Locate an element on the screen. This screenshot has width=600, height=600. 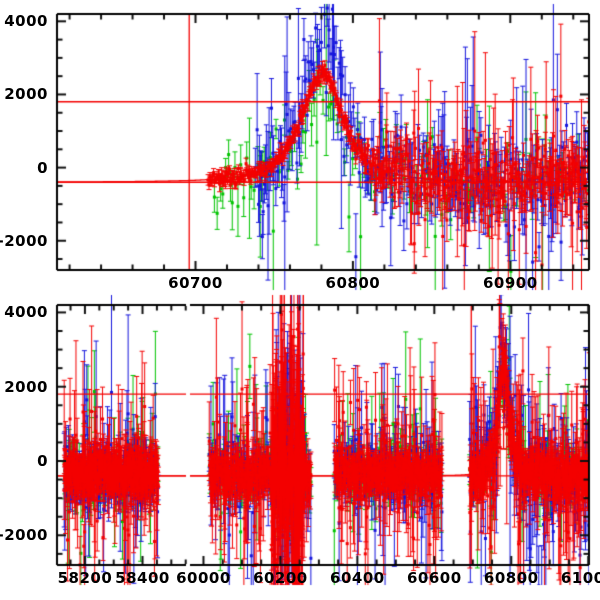
axis-tick-label: 58200 is located at coordinates (85, 578).